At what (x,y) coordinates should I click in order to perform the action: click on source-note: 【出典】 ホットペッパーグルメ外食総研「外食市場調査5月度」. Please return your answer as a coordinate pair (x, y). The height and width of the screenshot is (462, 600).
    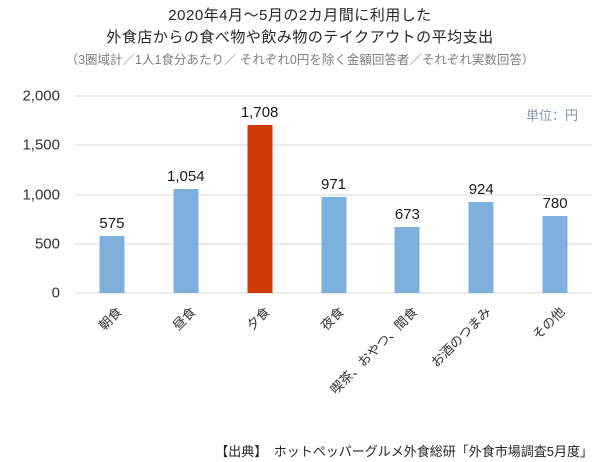
    Looking at the image, I should click on (404, 451).